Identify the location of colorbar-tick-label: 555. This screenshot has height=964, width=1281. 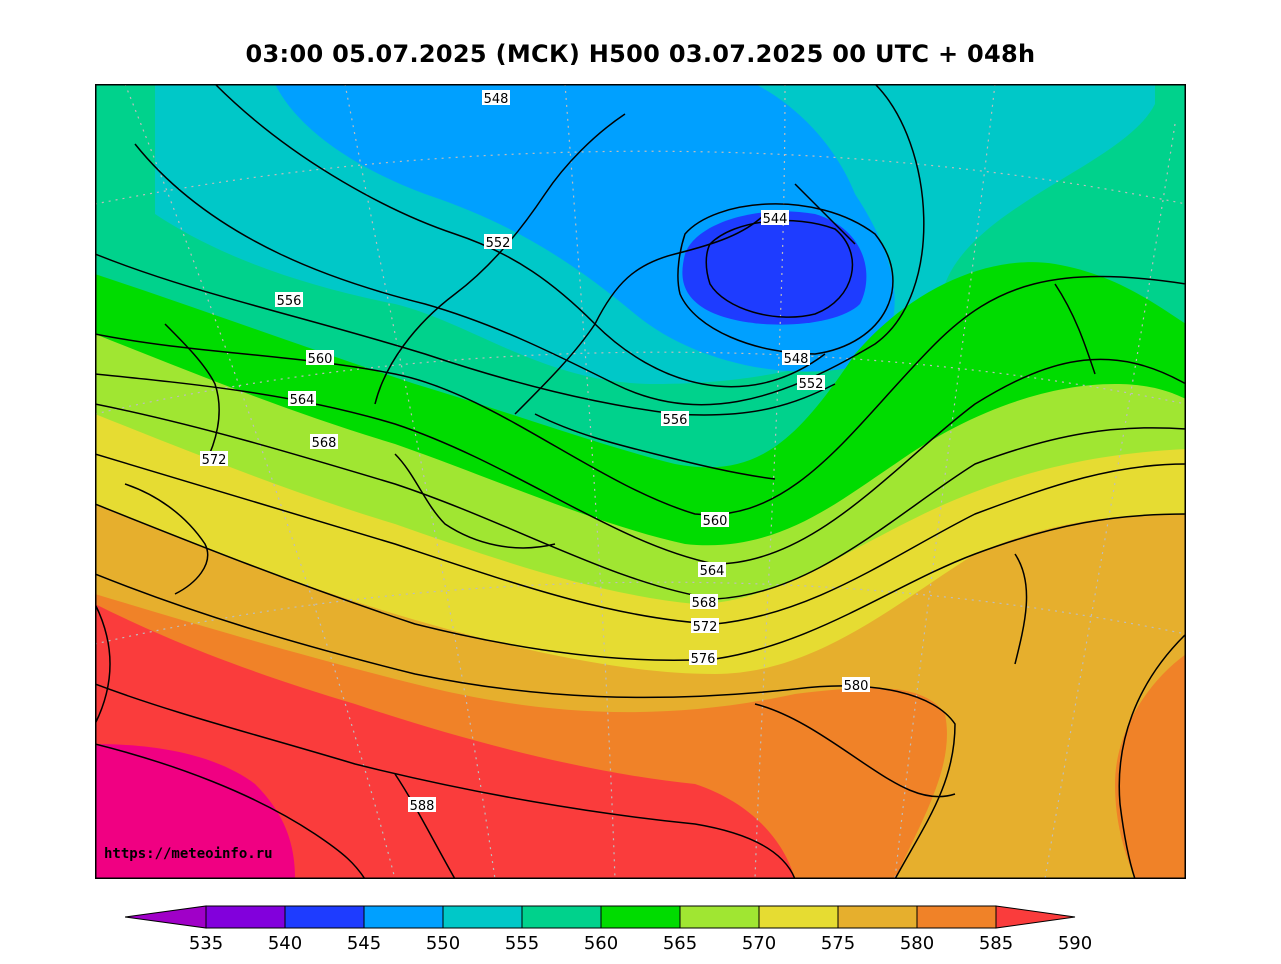
(522, 943).